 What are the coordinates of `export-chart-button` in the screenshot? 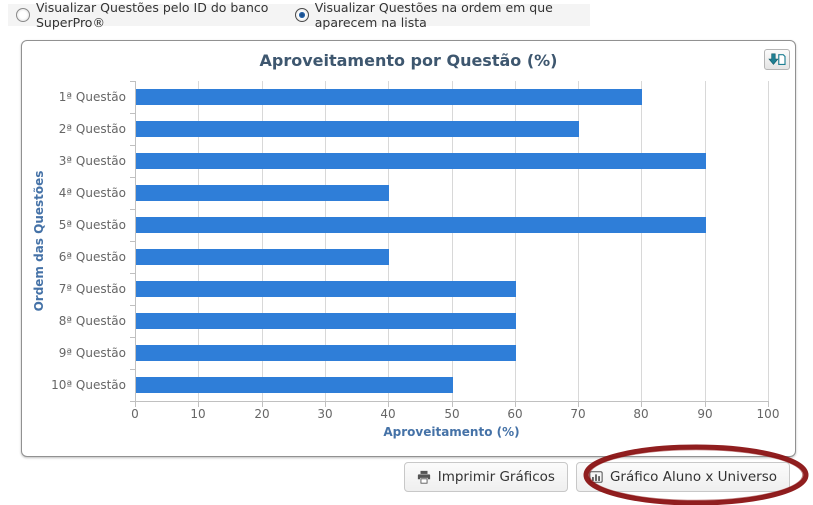 It's located at (777, 59).